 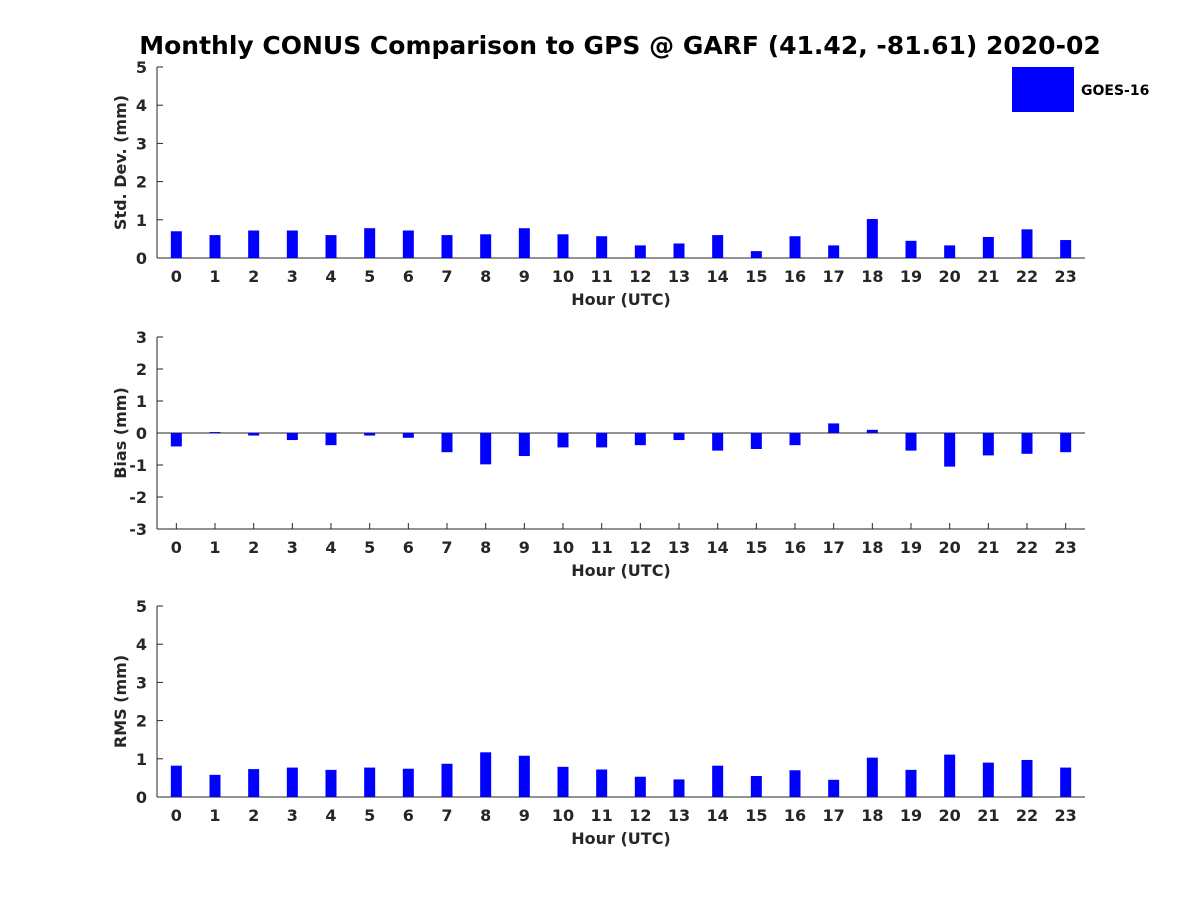 I want to click on stddev-x-tick-label: 15, so click(x=756, y=276).